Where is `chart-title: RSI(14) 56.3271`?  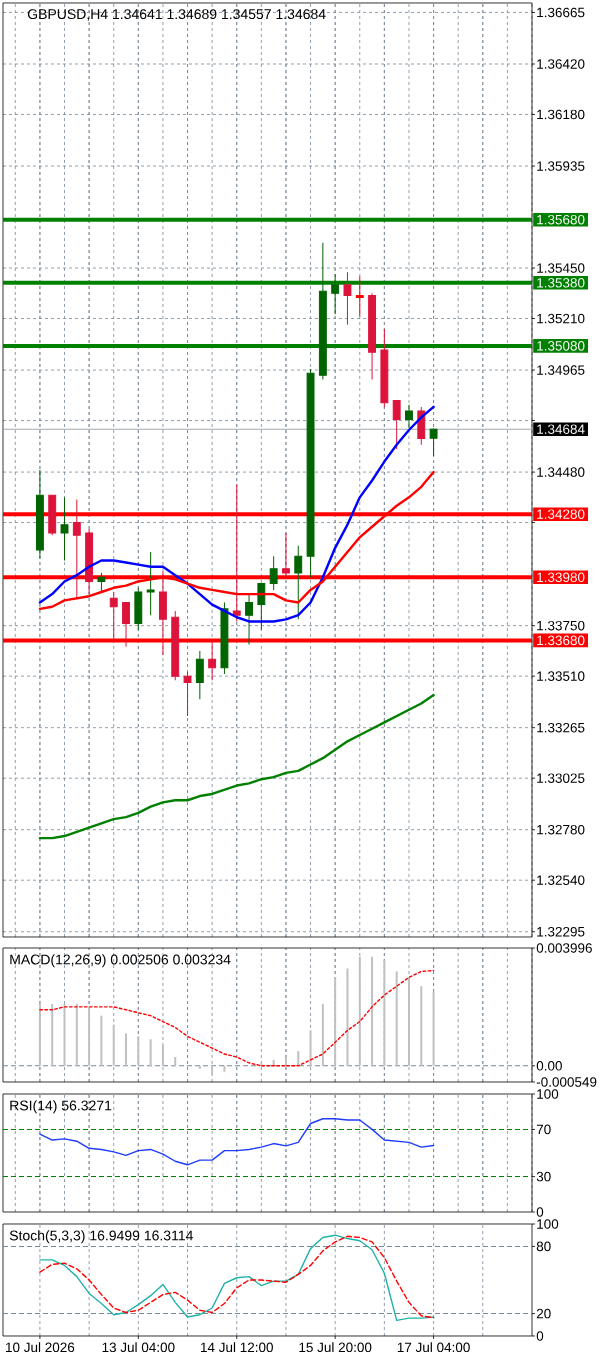 chart-title: RSI(14) 56.3271 is located at coordinates (61, 1107).